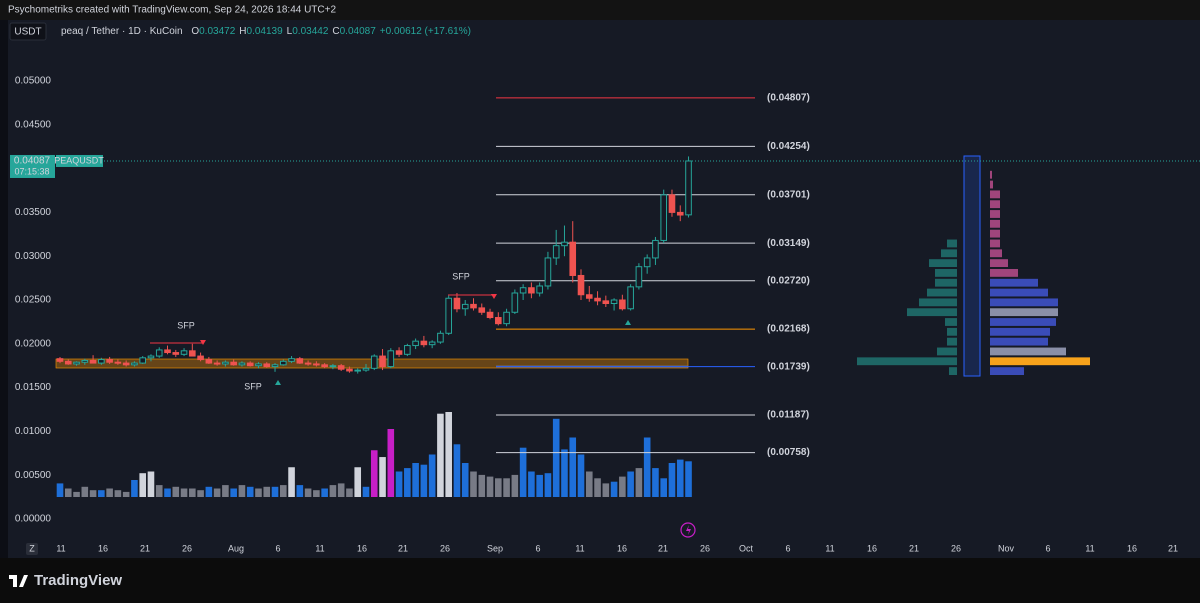 The image size is (1200, 603). I want to click on level-label: (0.01739), so click(788, 366).